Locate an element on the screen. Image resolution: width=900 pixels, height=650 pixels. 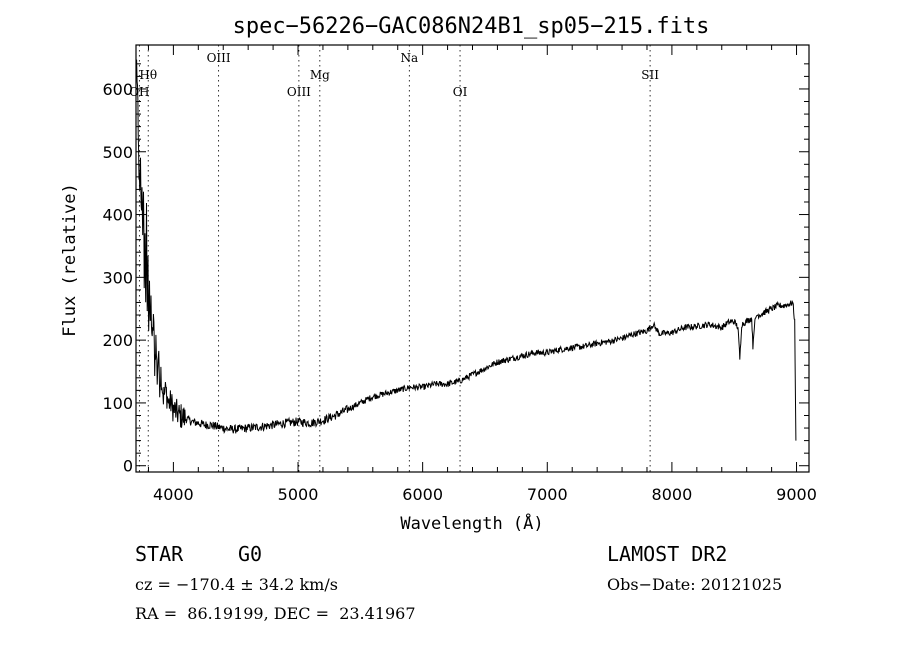
y-axis-label: Flux (relative) is located at coordinates (70, 260).